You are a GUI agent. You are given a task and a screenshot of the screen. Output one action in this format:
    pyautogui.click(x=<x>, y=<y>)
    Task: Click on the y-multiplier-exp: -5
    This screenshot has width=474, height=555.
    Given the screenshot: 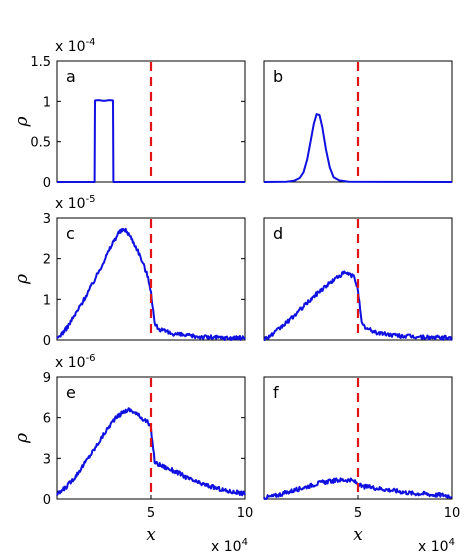 What is the action you would take?
    pyautogui.click(x=91, y=199)
    